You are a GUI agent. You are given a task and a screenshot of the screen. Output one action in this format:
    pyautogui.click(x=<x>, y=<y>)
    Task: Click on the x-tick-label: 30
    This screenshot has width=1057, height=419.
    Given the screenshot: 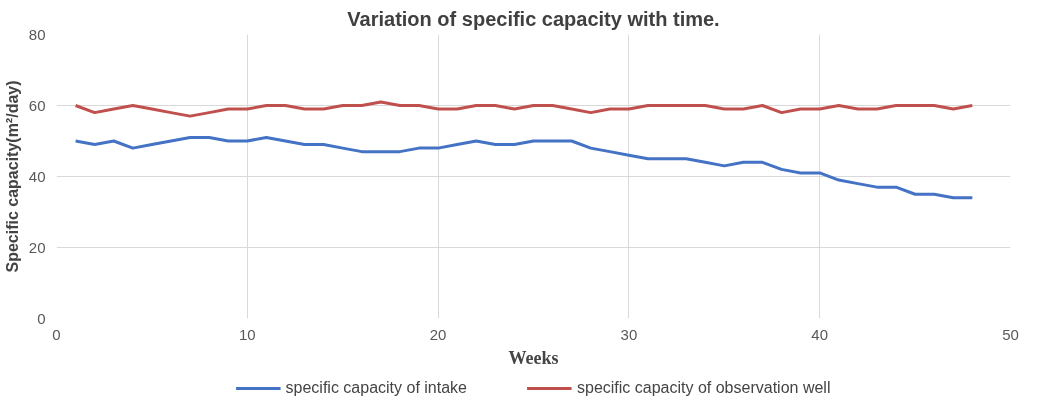 What is the action you would take?
    pyautogui.click(x=629, y=334)
    